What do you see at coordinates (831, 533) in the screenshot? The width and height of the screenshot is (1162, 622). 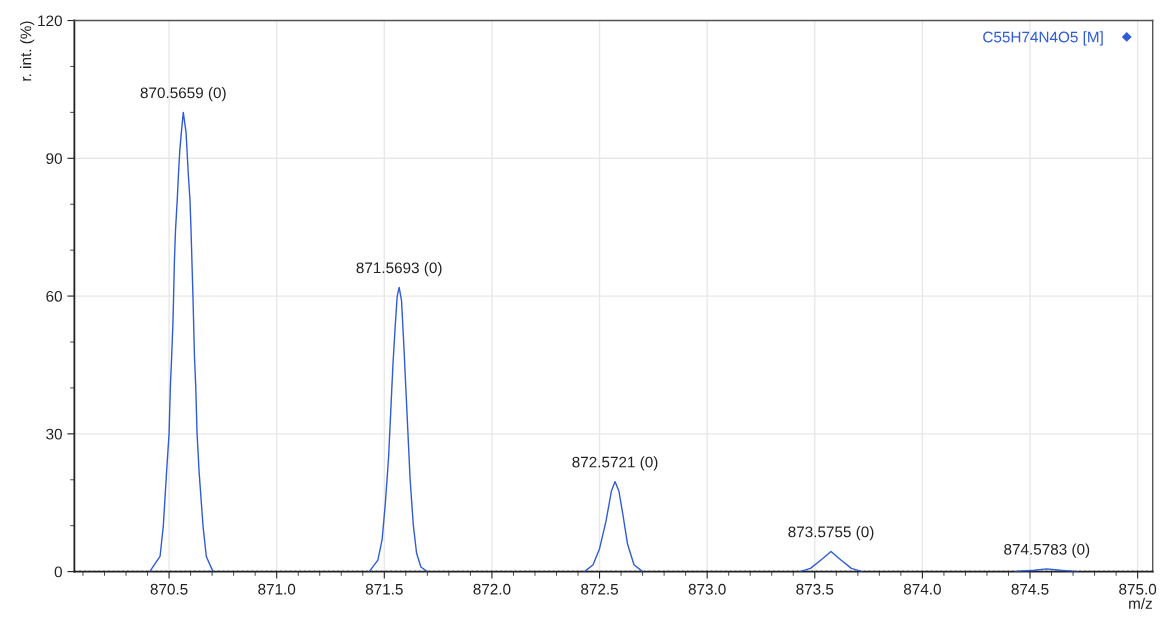 I see `annotation: 873.5755 (0)` at bounding box center [831, 533].